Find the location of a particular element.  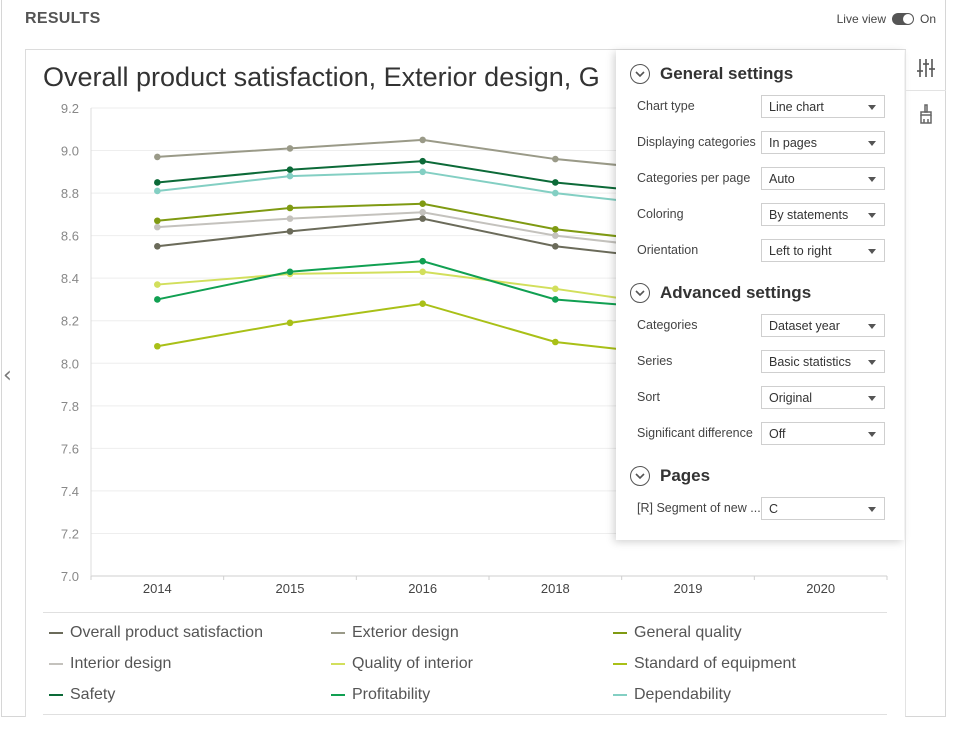

settings-tool-button is located at coordinates (926, 70).